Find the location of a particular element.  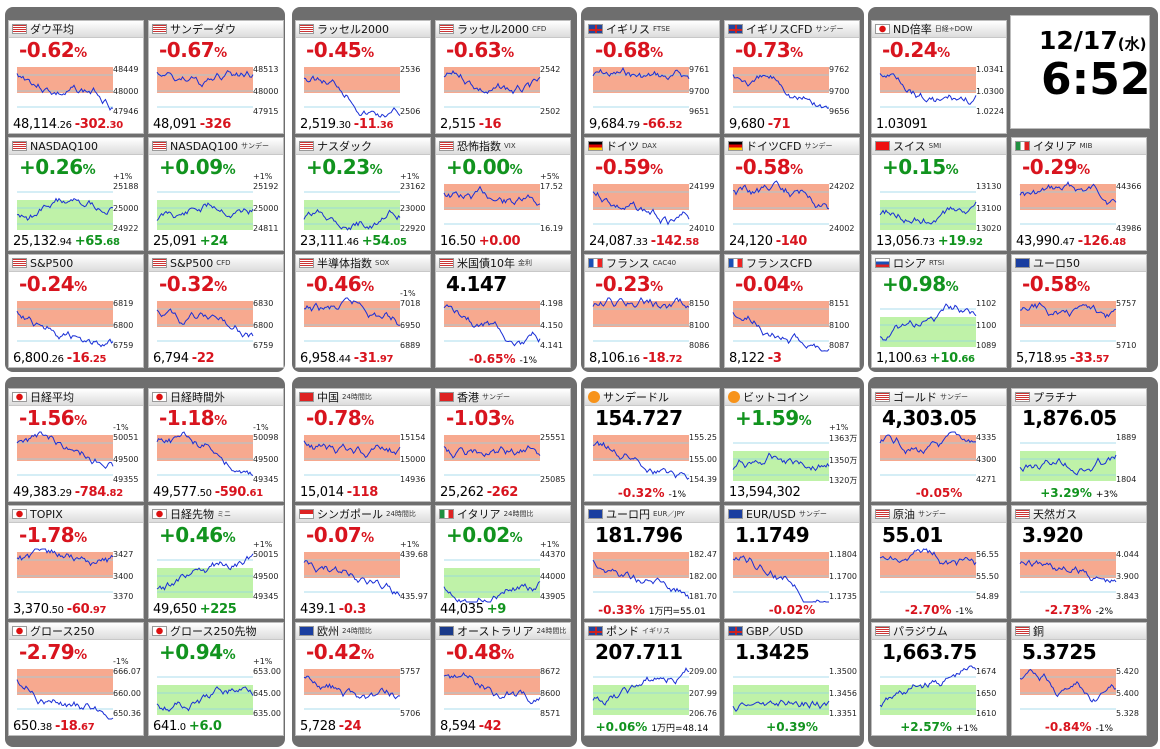

tile-header: ユーロ円 EUR／JPY is located at coordinates (652, 514).